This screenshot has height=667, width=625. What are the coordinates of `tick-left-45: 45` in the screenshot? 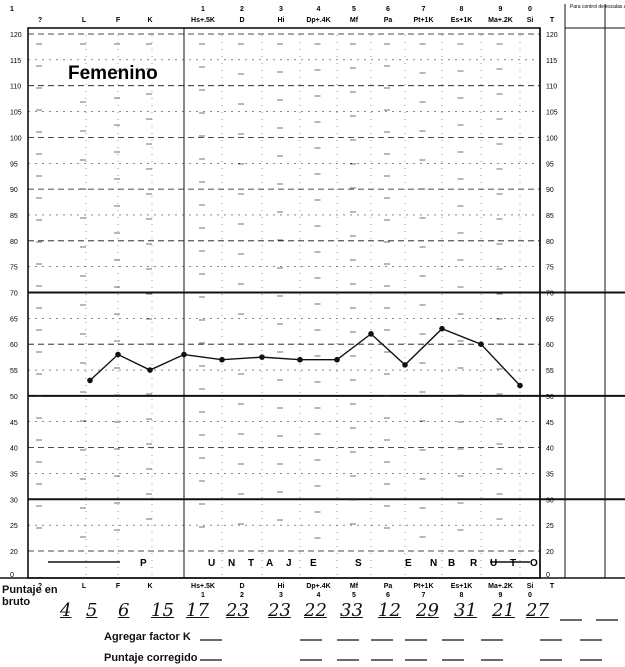 It's located at (14, 423).